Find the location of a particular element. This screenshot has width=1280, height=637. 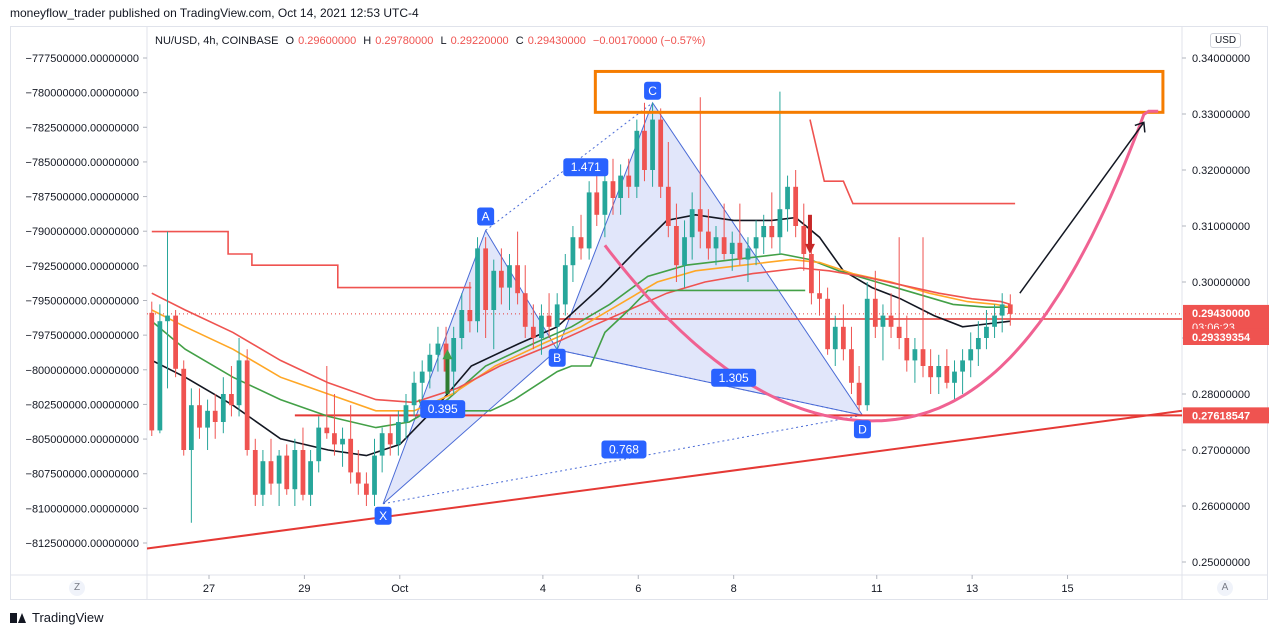

time-axis-tick-label: 11 is located at coordinates (876, 589).